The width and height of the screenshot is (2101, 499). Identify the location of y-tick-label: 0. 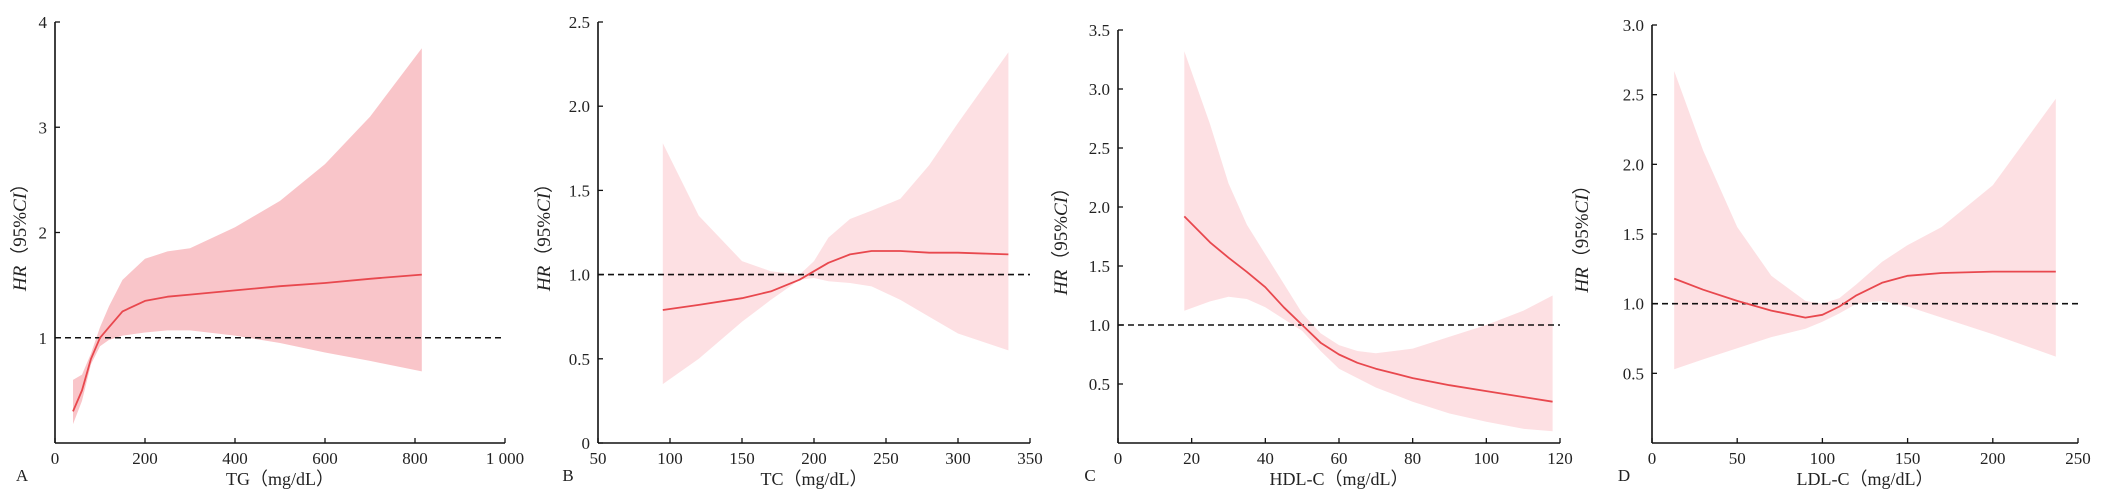
(586, 443).